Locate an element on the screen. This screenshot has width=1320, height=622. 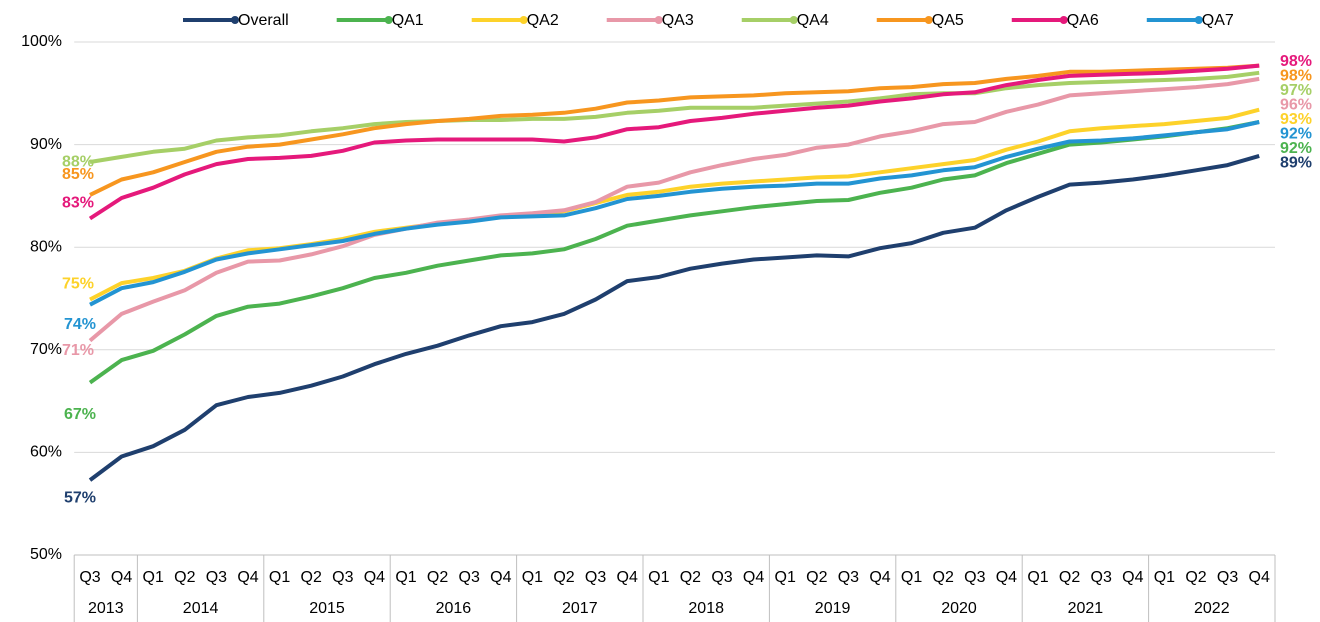
x-group-label: 2020 is located at coordinates (959, 608).